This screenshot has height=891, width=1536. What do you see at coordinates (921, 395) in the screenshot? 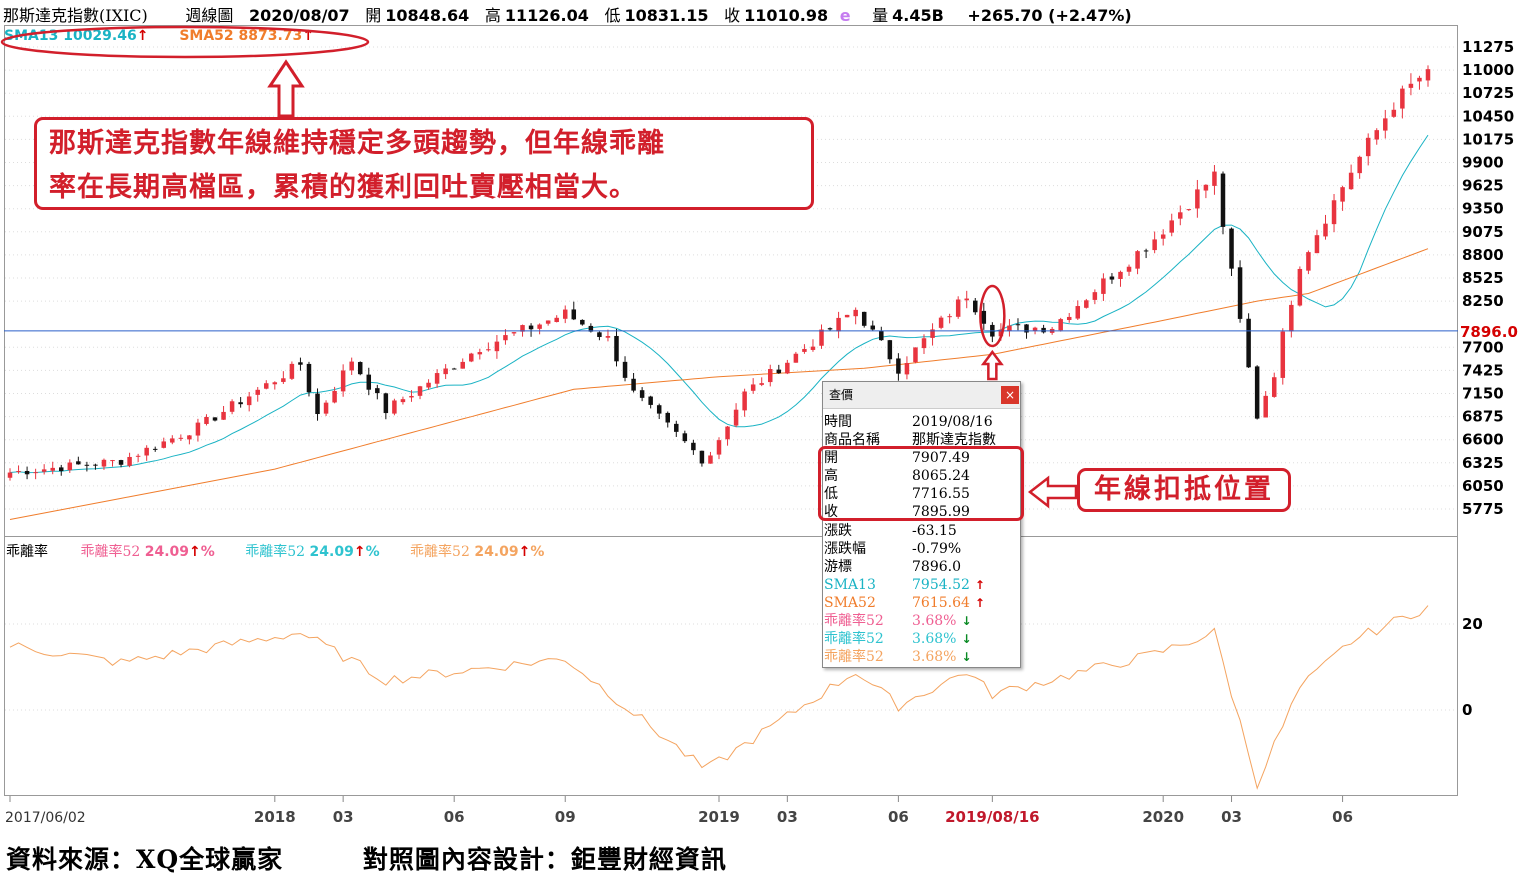
I see `popup-titlebar: 查價 ×` at bounding box center [921, 395].